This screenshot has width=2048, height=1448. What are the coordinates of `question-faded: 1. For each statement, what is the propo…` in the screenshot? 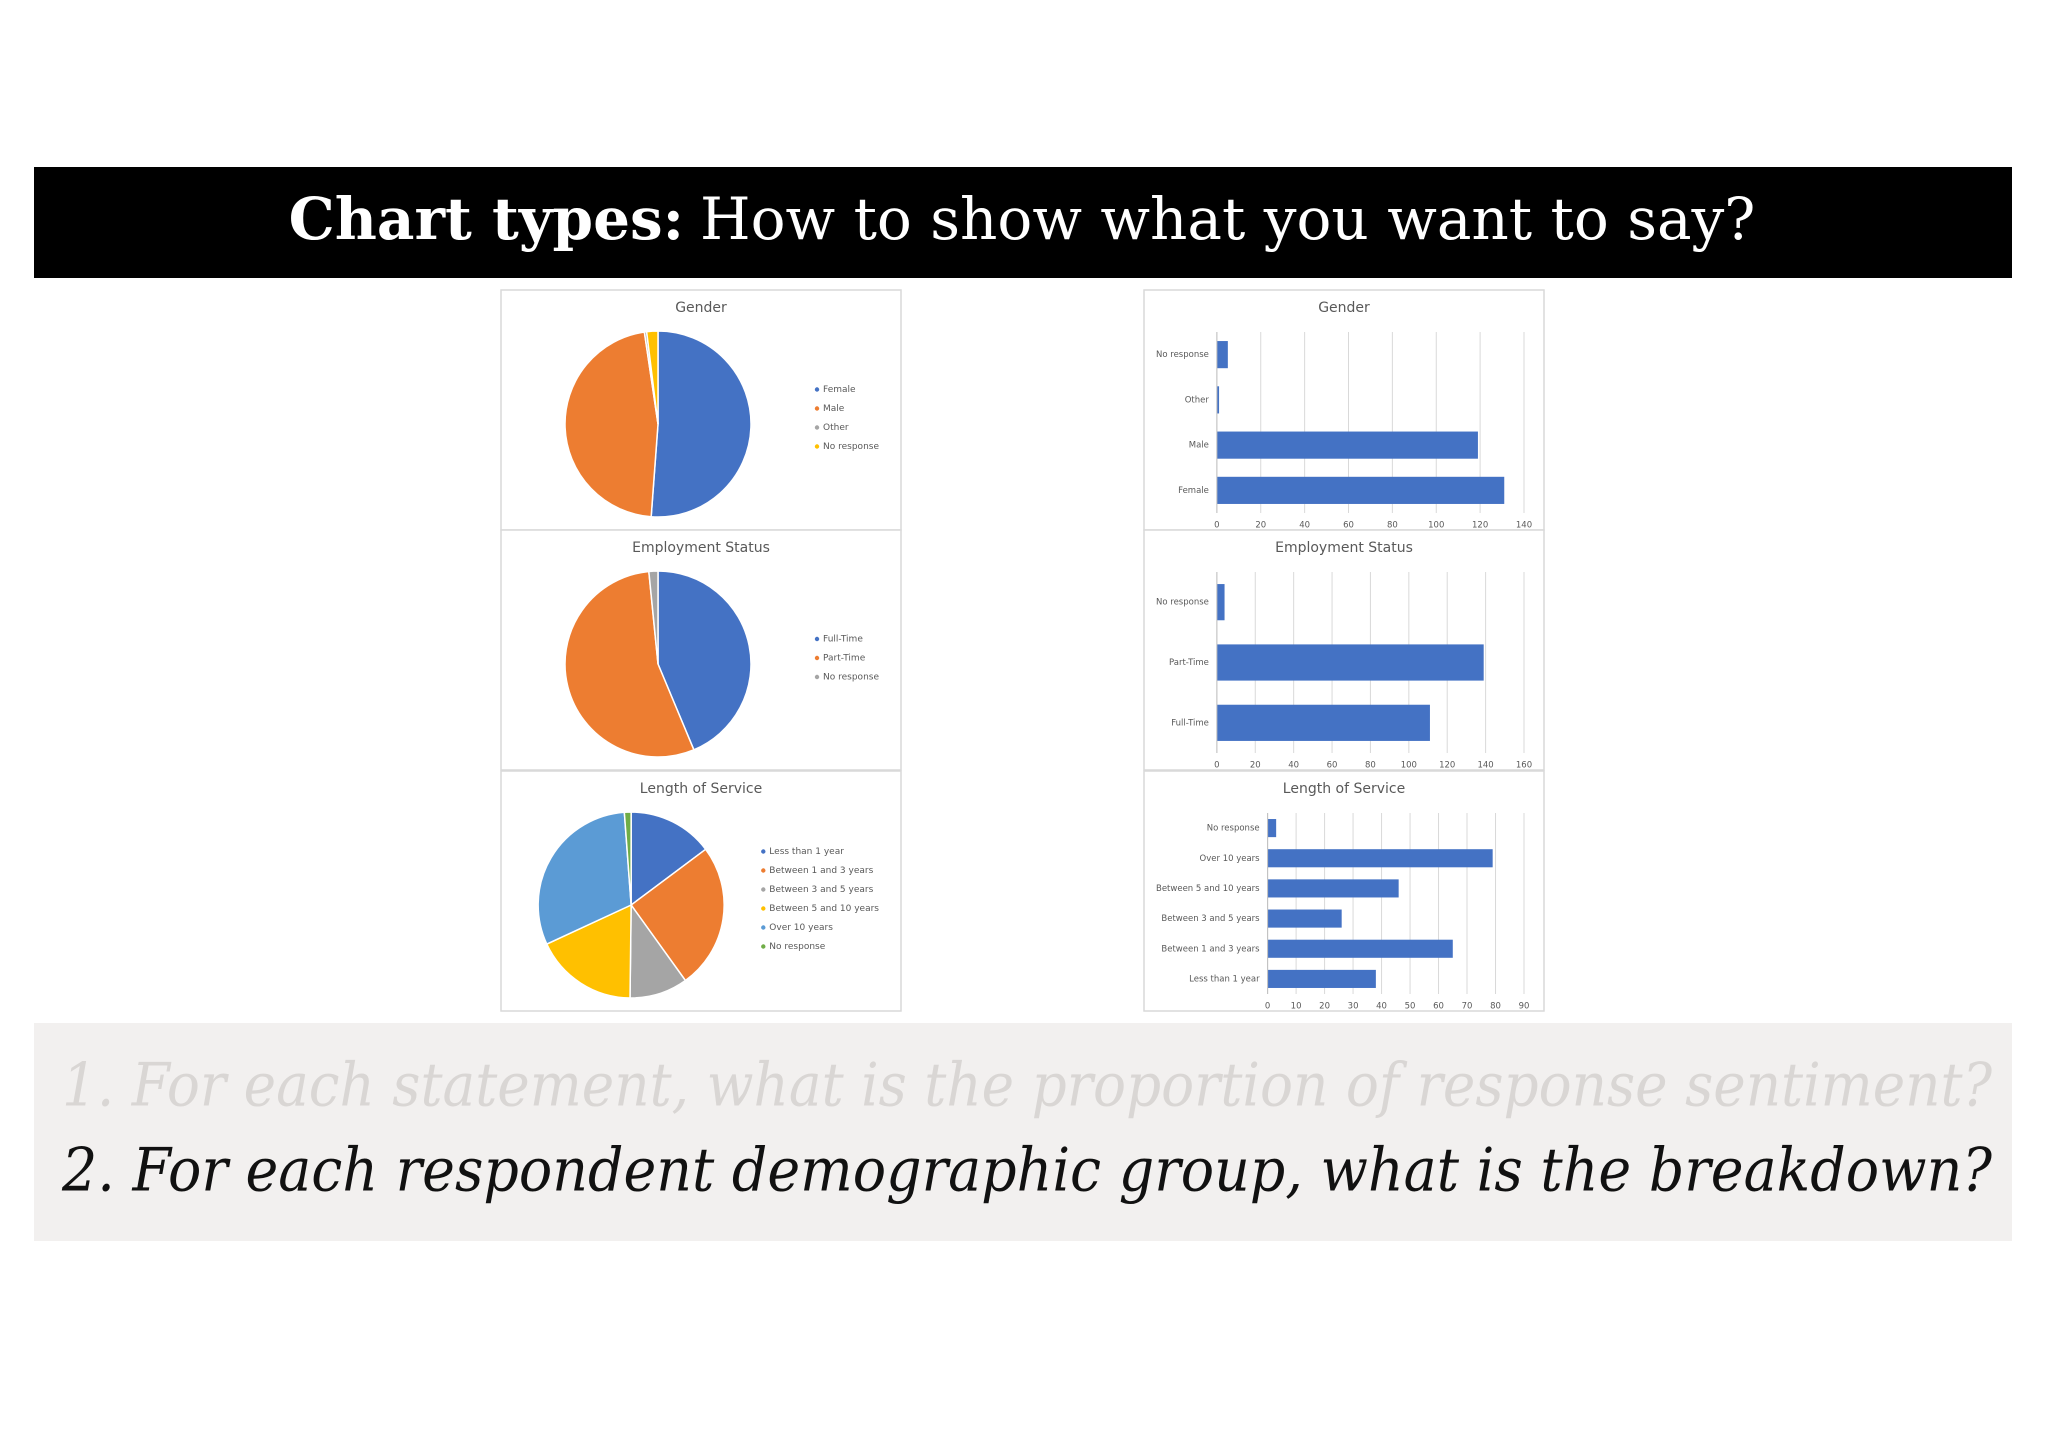 It's located at (1027, 1086).